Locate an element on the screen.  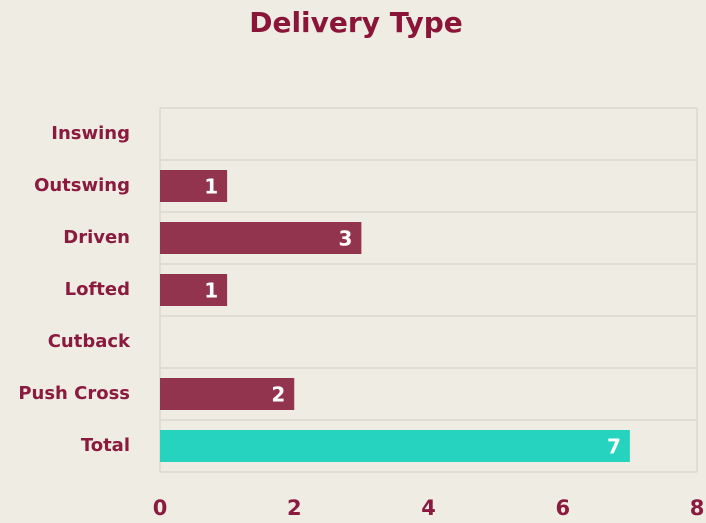
chart-title: Delivery Type is located at coordinates (356, 22).